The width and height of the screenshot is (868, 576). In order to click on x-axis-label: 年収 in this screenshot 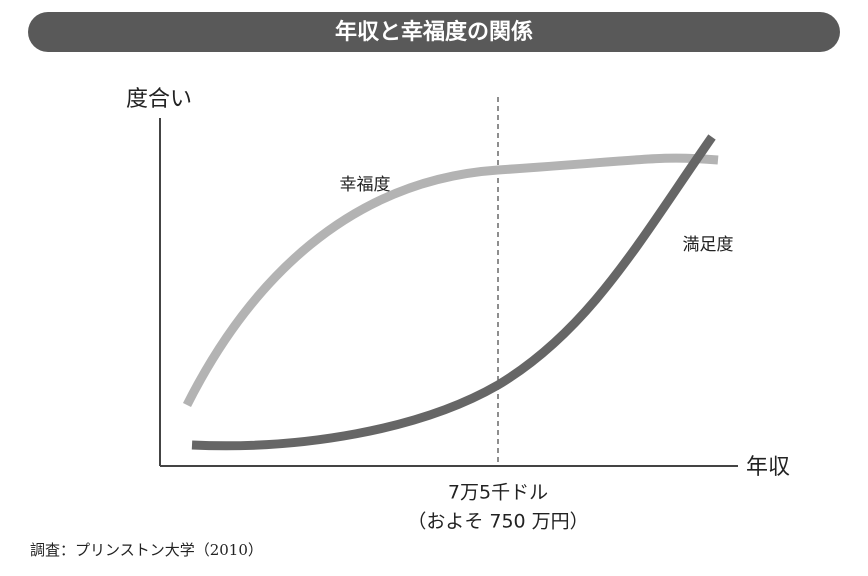, I will do `click(768, 467)`.